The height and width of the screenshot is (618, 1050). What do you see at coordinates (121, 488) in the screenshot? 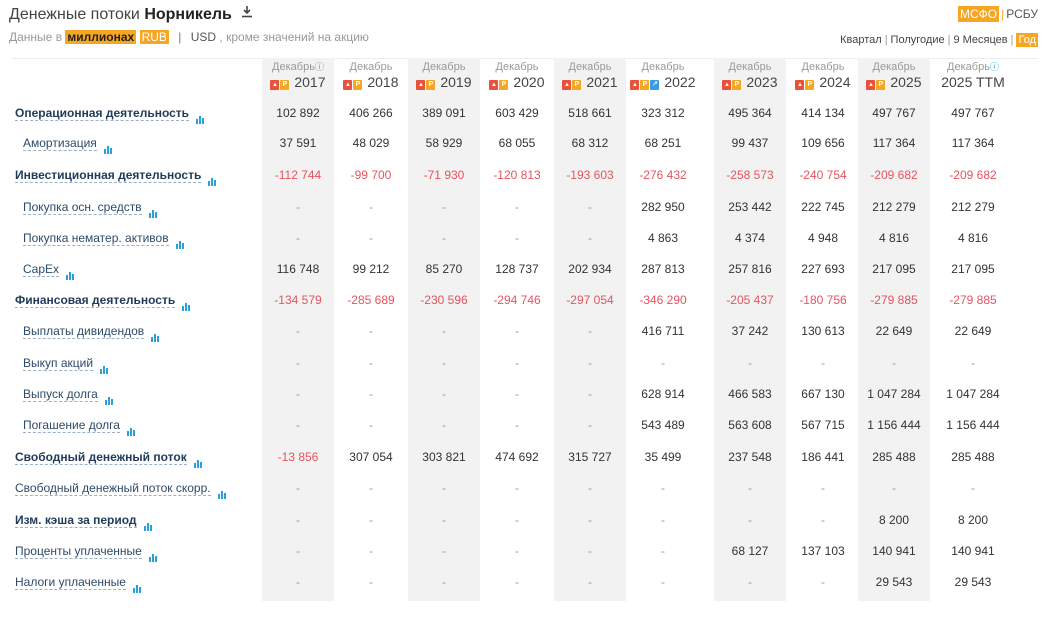
I see `row-label: Свободный денежный поток скорр.` at bounding box center [121, 488].